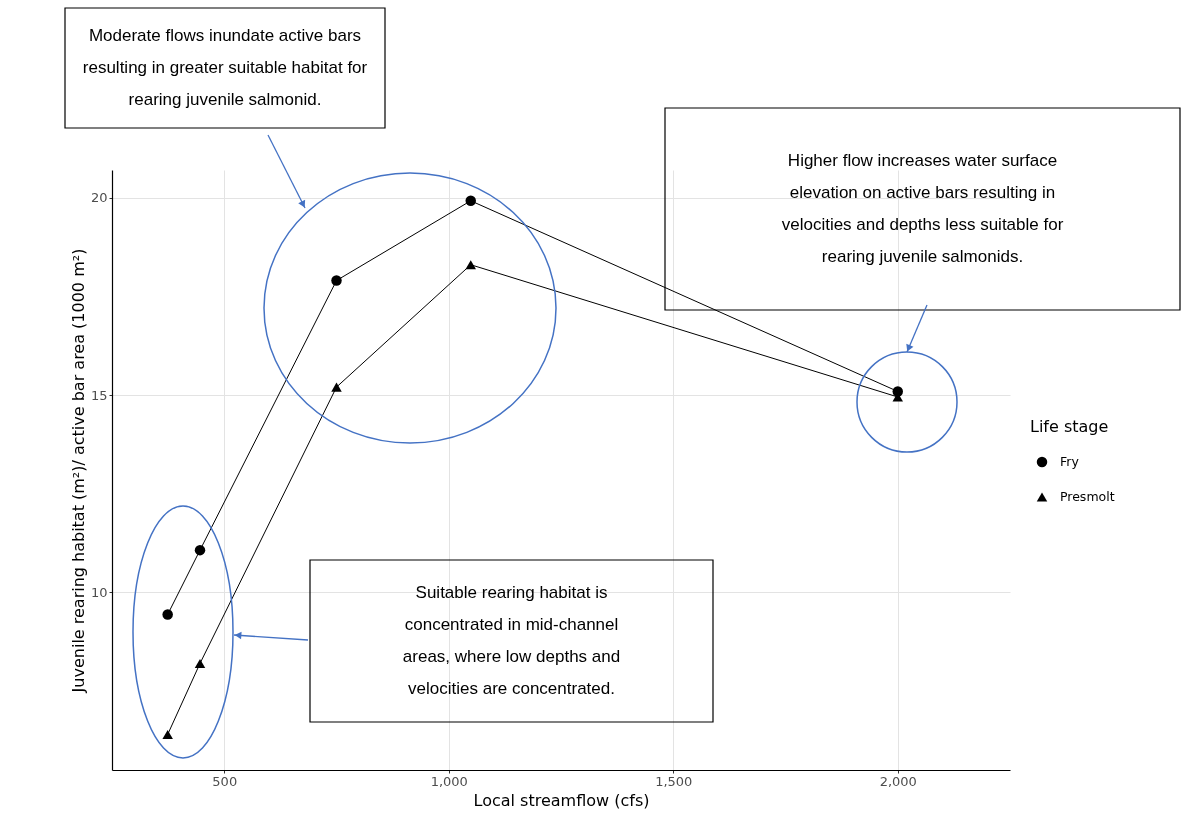 The width and height of the screenshot is (1195, 826). I want to click on y-tick-label: 20, so click(99, 198).